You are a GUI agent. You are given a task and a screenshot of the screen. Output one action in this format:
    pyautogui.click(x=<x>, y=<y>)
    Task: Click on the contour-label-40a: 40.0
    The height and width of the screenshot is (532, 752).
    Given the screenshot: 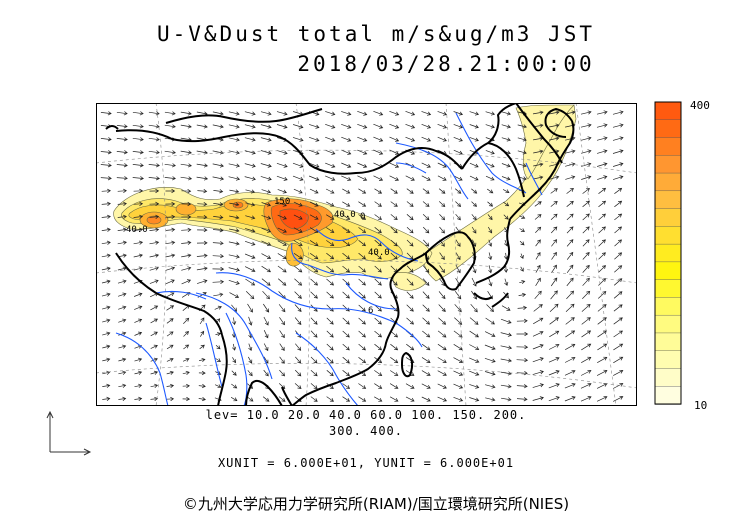 What is the action you would take?
    pyautogui.click(x=345, y=215)
    